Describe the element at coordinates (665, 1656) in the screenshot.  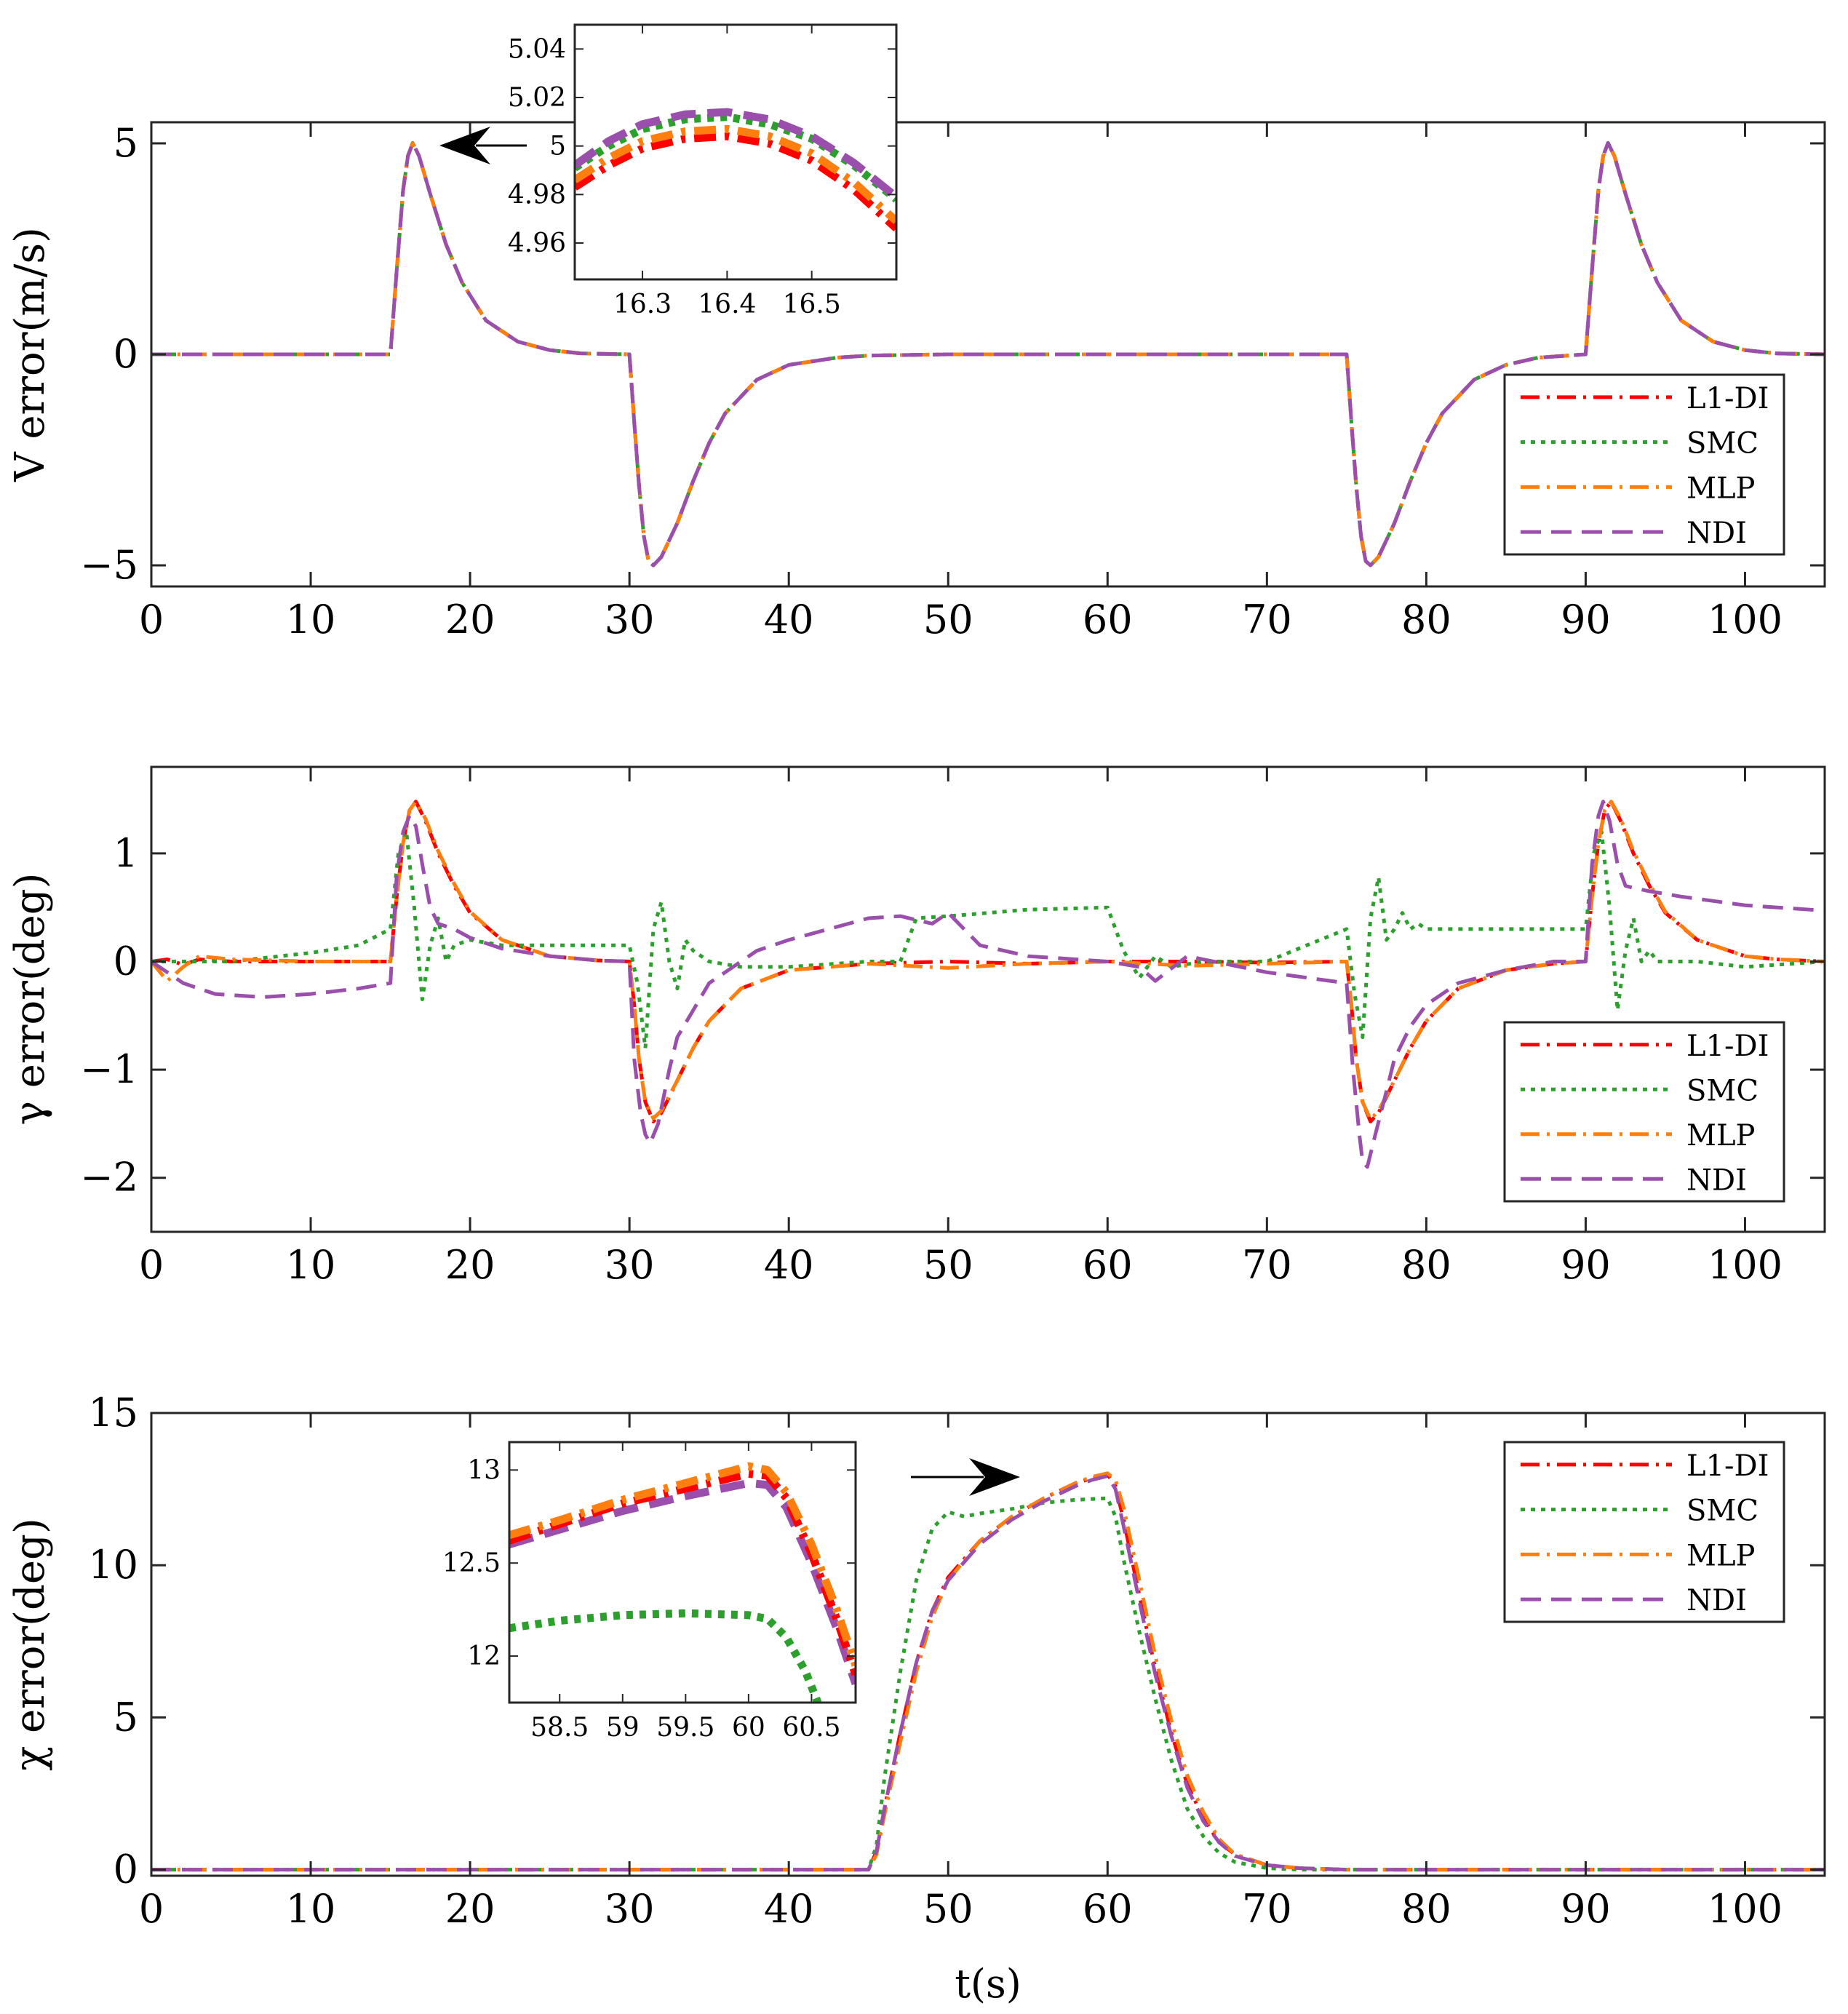
I see `chi-inset-series-smc` at that location.